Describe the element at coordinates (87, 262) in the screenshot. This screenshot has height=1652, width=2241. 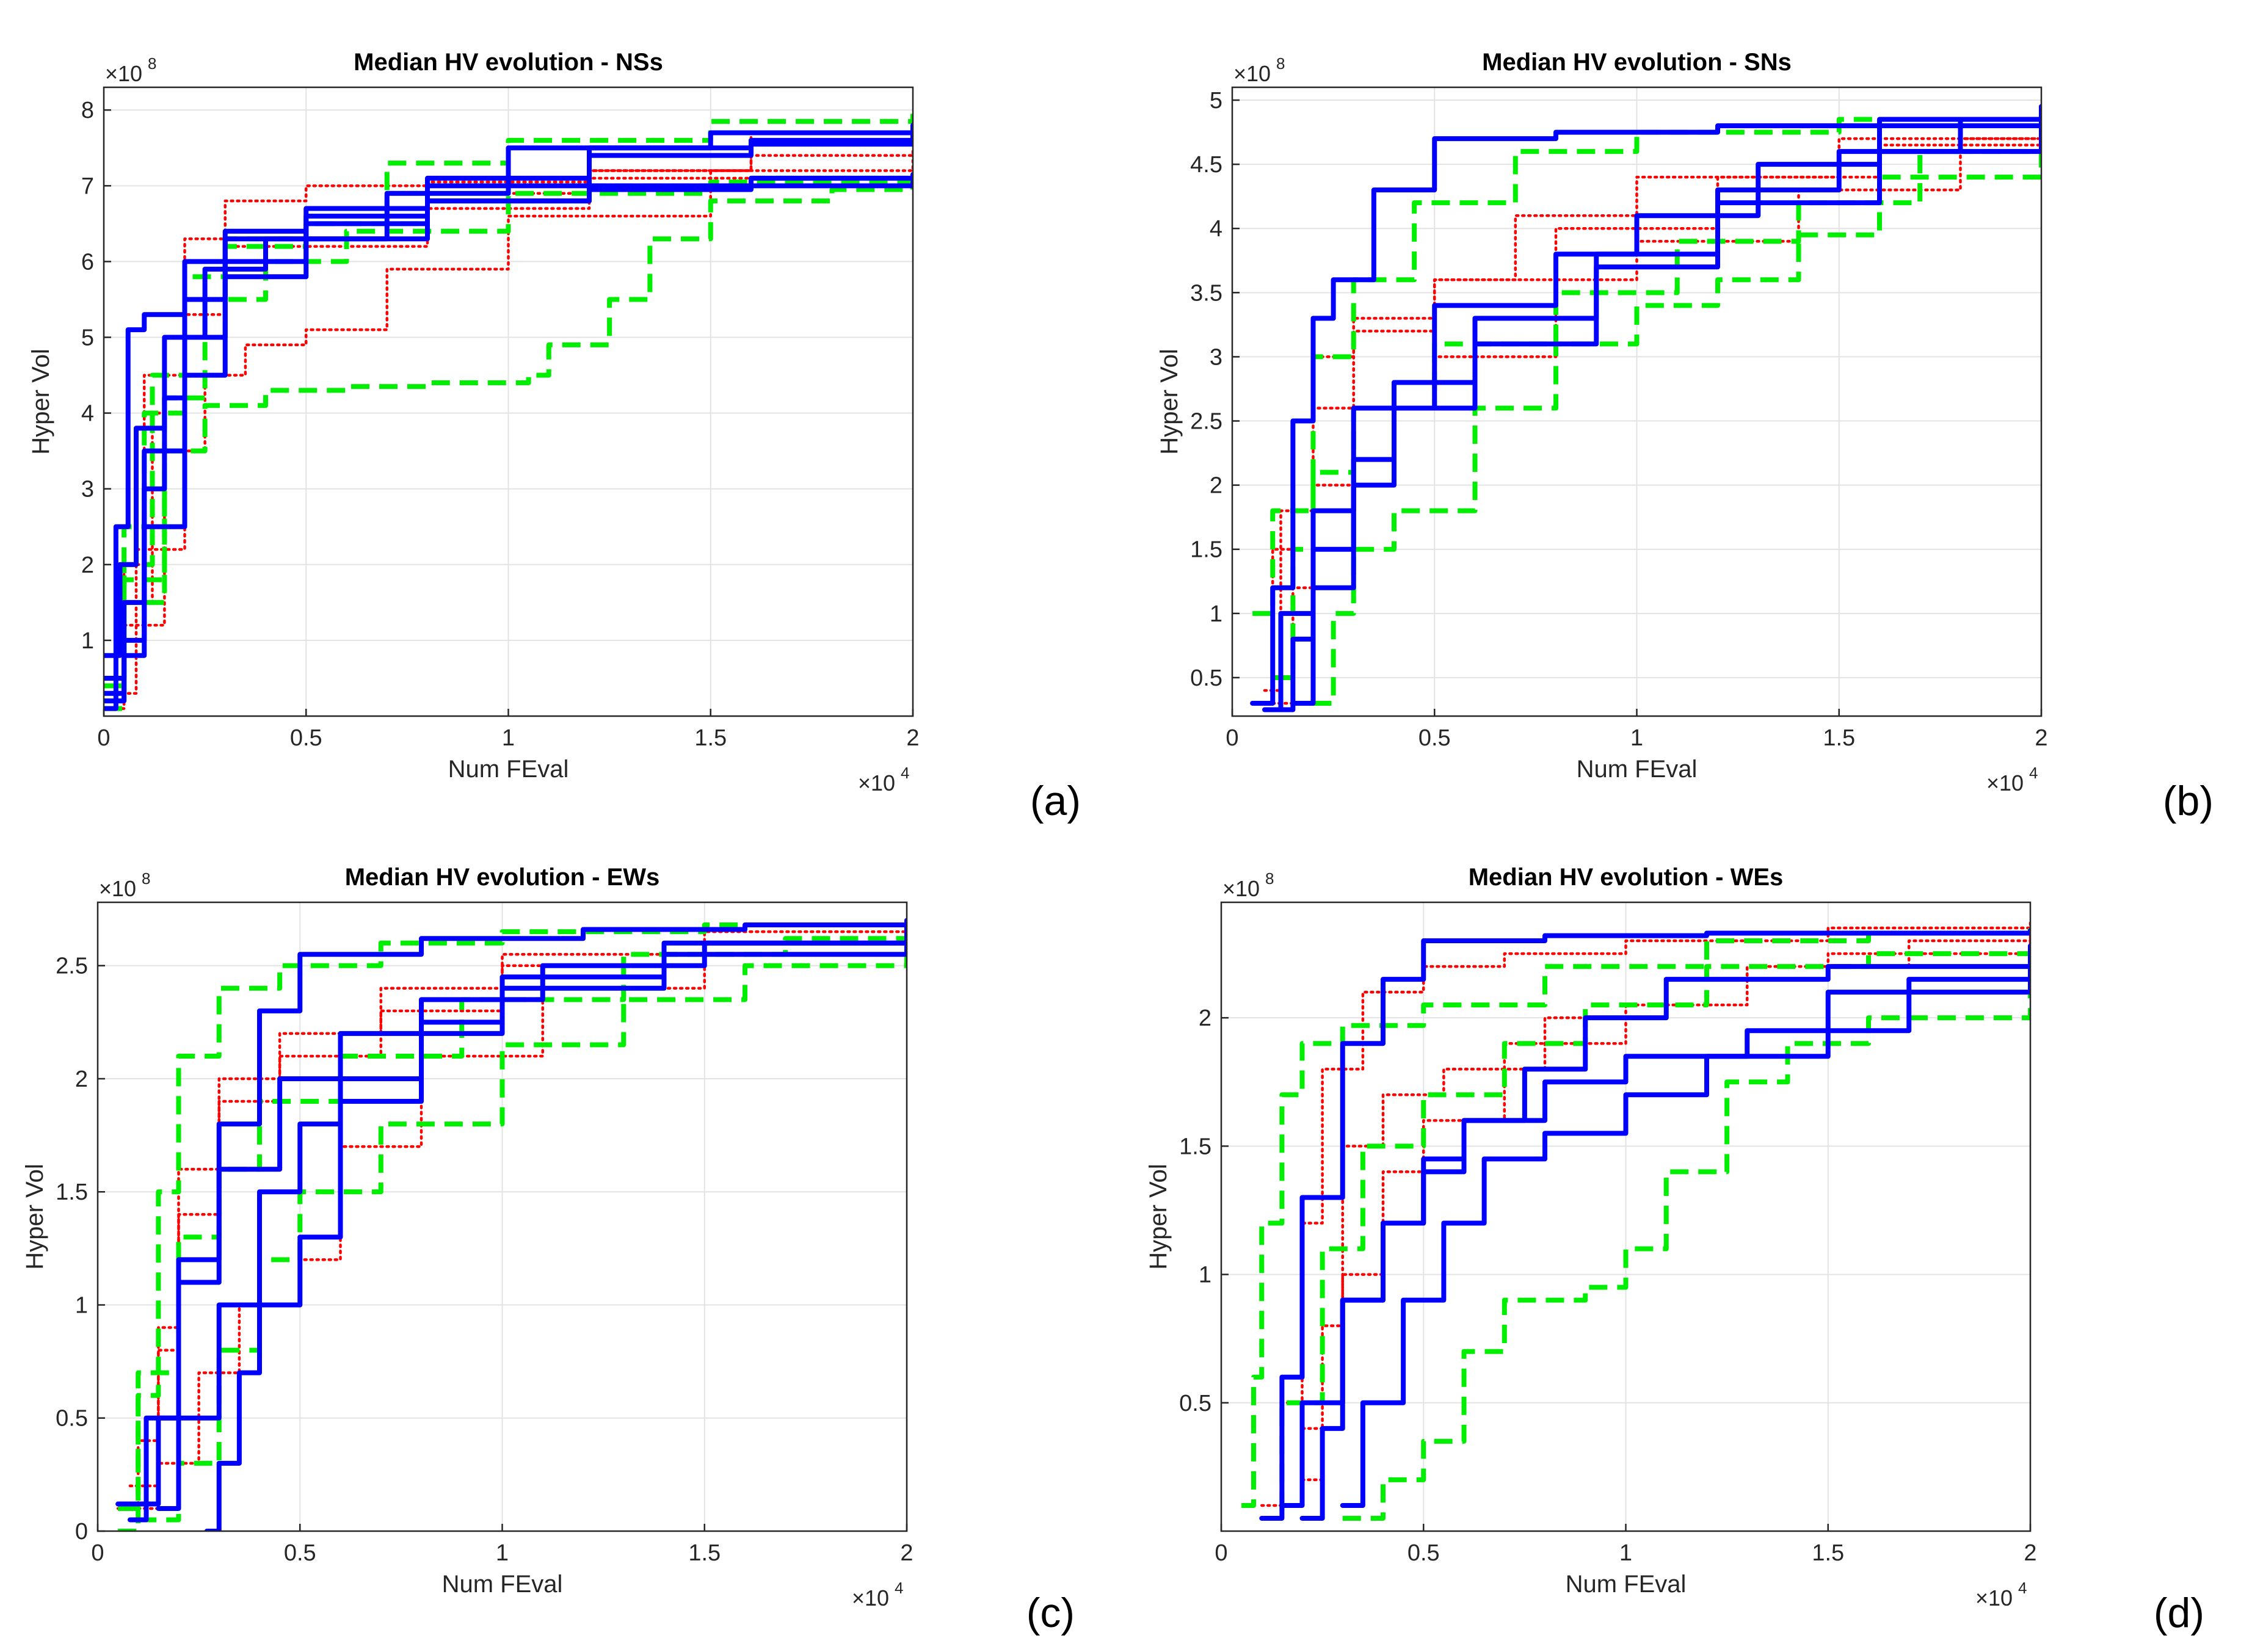
I see `y-tick-label: 6` at that location.